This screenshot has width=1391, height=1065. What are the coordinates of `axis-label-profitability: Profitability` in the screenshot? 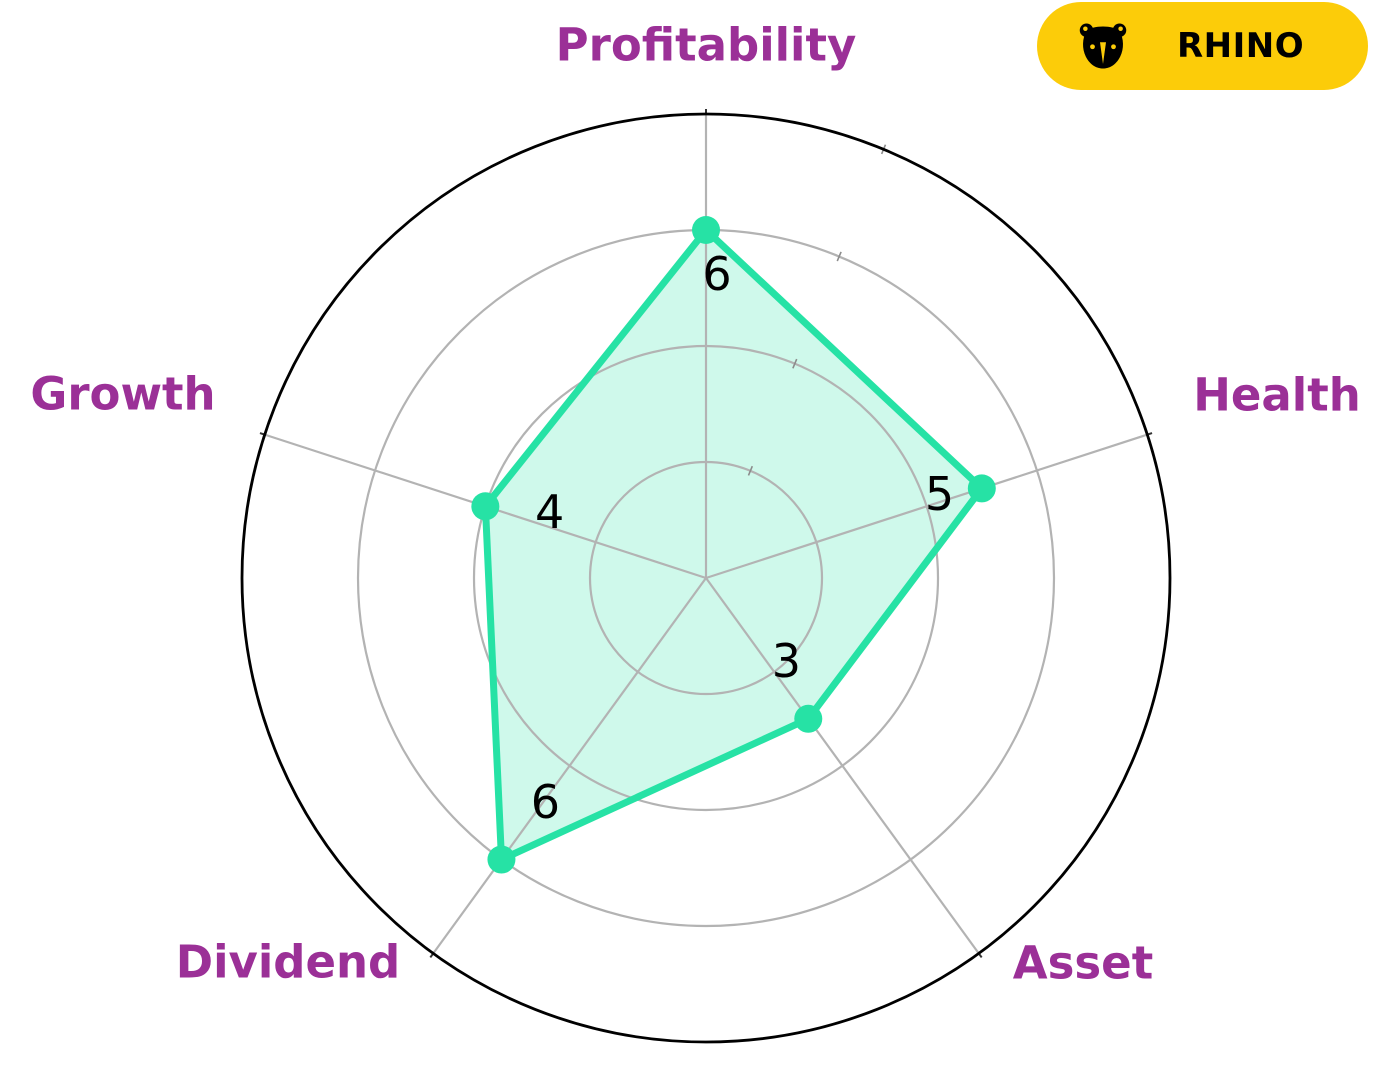 It's located at (706, 45).